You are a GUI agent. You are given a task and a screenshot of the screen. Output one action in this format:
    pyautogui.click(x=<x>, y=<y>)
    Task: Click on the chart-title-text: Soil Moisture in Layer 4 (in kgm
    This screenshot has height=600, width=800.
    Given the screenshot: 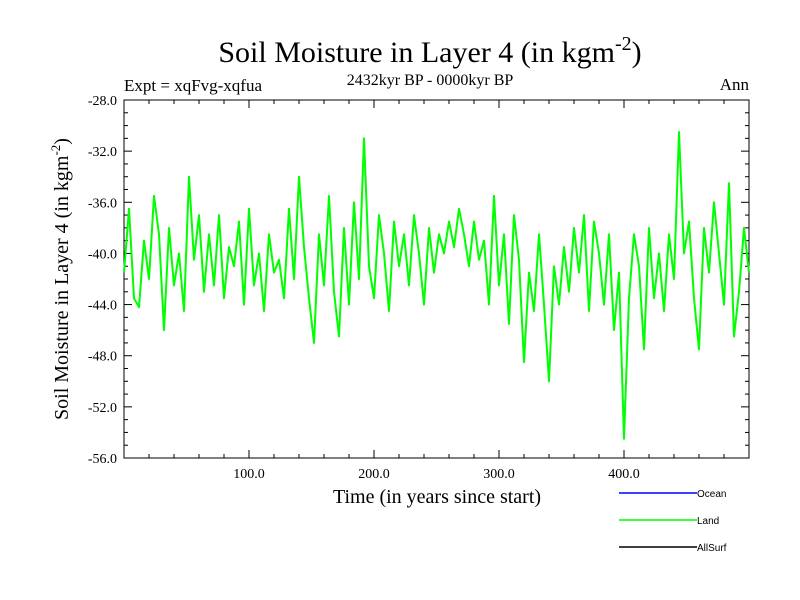 What is the action you would take?
    pyautogui.click(x=416, y=52)
    